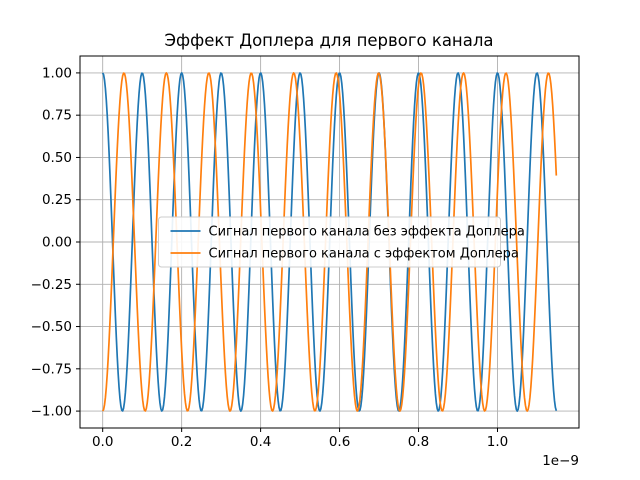 Image resolution: width=640 pixels, height=480 pixels. What do you see at coordinates (57, 243) in the screenshot?
I see `y-tick-label: 0.00` at bounding box center [57, 243].